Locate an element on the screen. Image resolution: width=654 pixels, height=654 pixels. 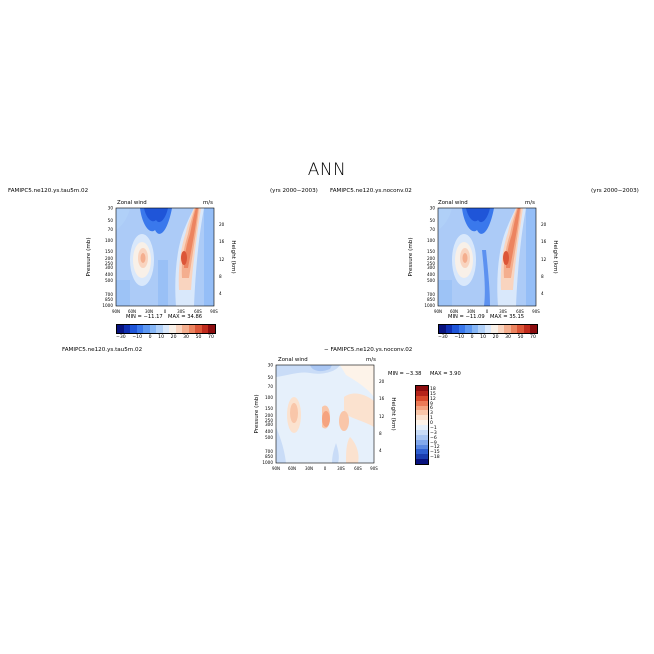
y-tick: 50 is located at coordinates (433, 220).